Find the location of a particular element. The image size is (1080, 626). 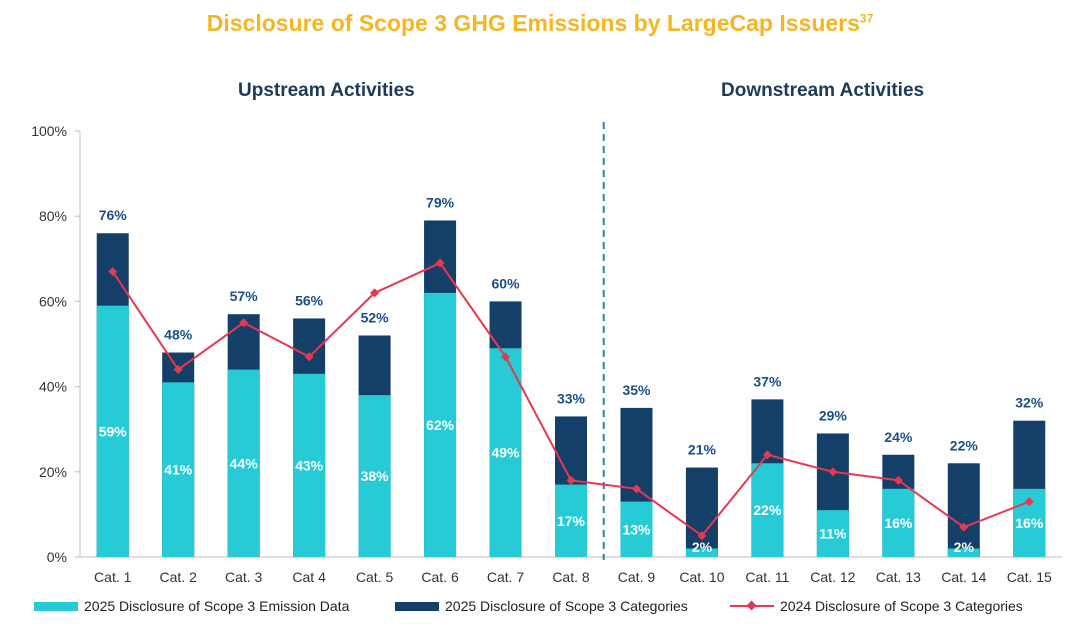

y-tick-label: 100% is located at coordinates (49, 131).